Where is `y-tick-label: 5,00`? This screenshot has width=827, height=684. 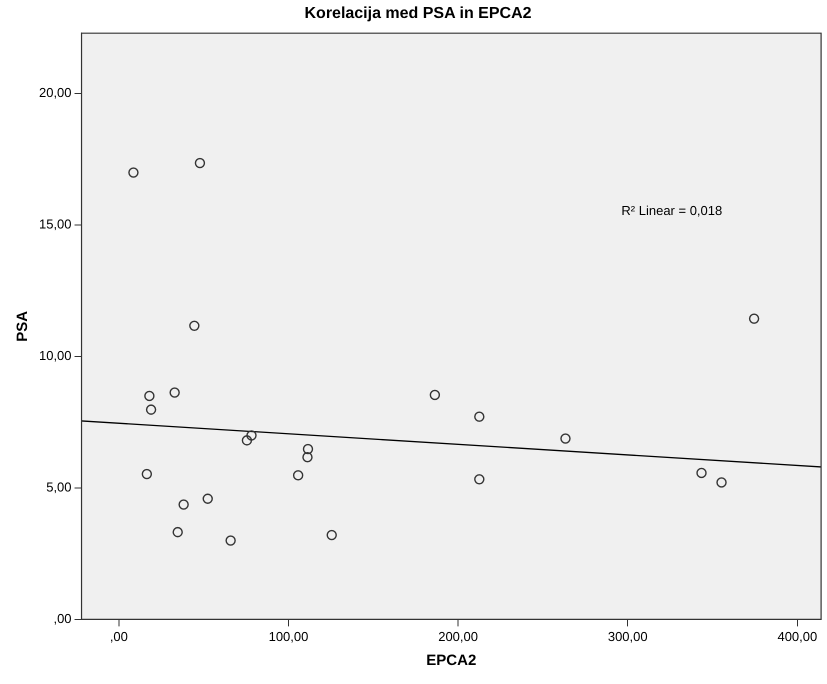
y-tick-label: 5,00 is located at coordinates (59, 487).